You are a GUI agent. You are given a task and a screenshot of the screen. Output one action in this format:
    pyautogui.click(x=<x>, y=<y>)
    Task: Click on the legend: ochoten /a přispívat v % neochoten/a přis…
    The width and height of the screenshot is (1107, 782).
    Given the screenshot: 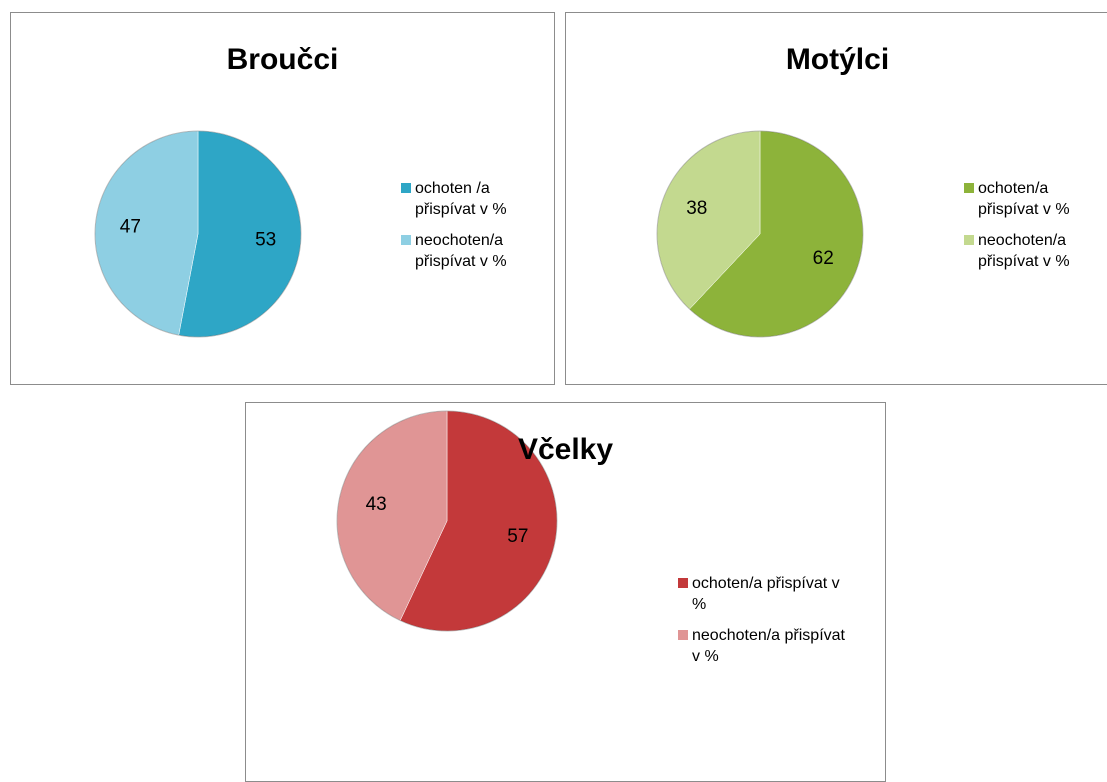 What is the action you would take?
    pyautogui.click(x=459, y=230)
    